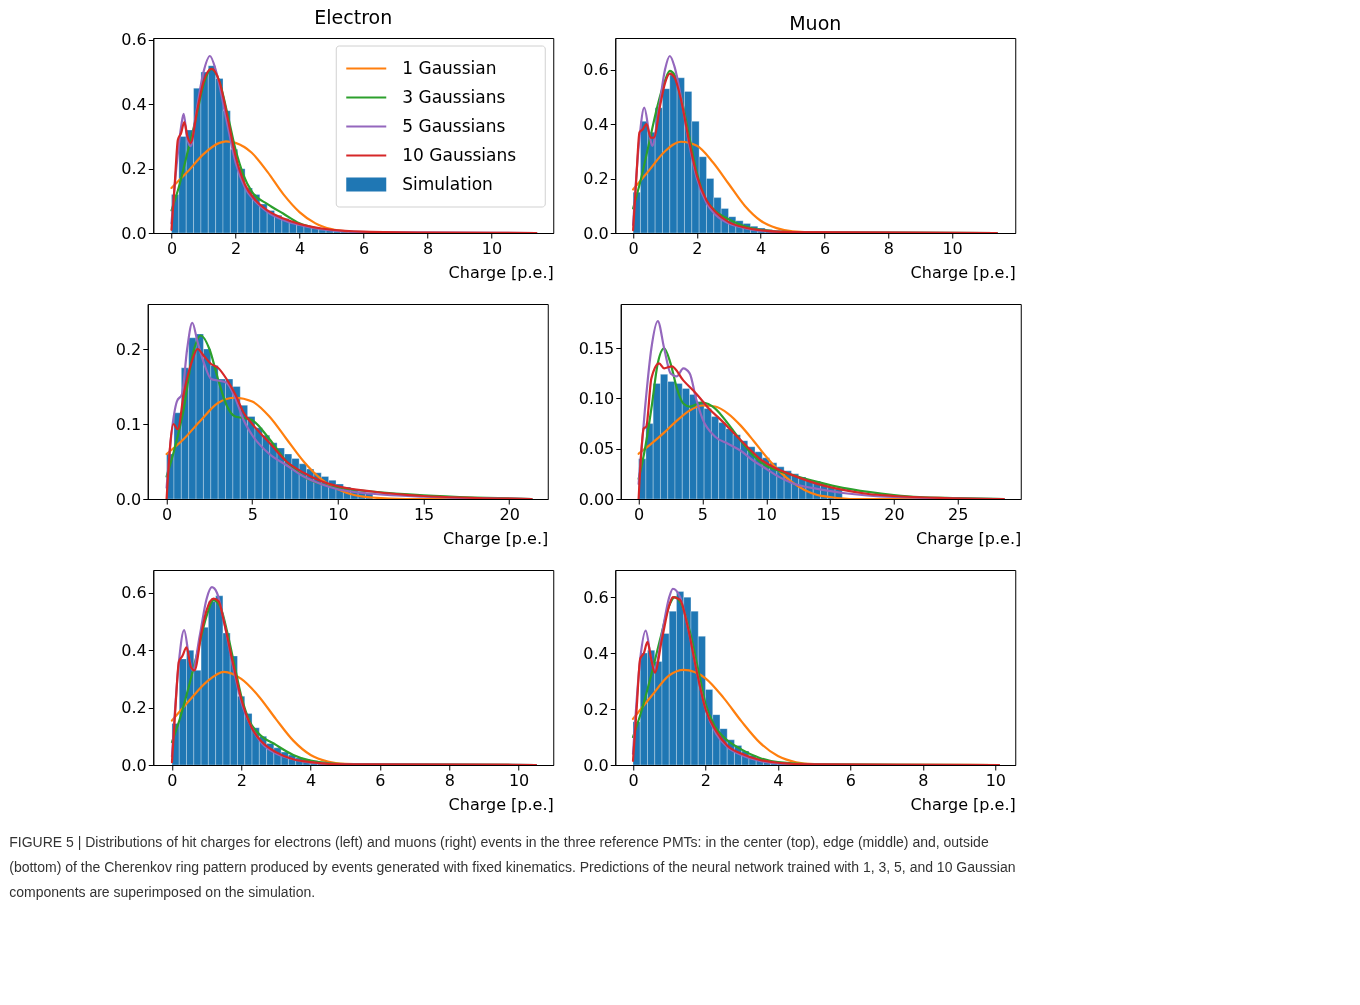  I want to click on y-tick-label: 0.10, so click(596, 398).